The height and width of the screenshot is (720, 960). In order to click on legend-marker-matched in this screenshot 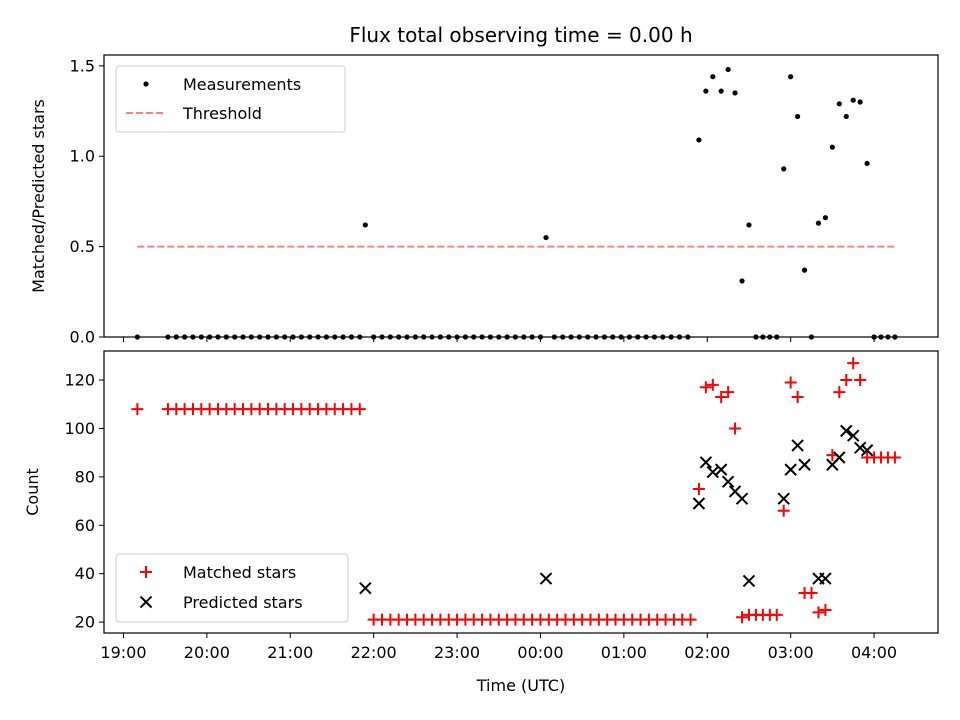, I will do `click(146, 572)`.